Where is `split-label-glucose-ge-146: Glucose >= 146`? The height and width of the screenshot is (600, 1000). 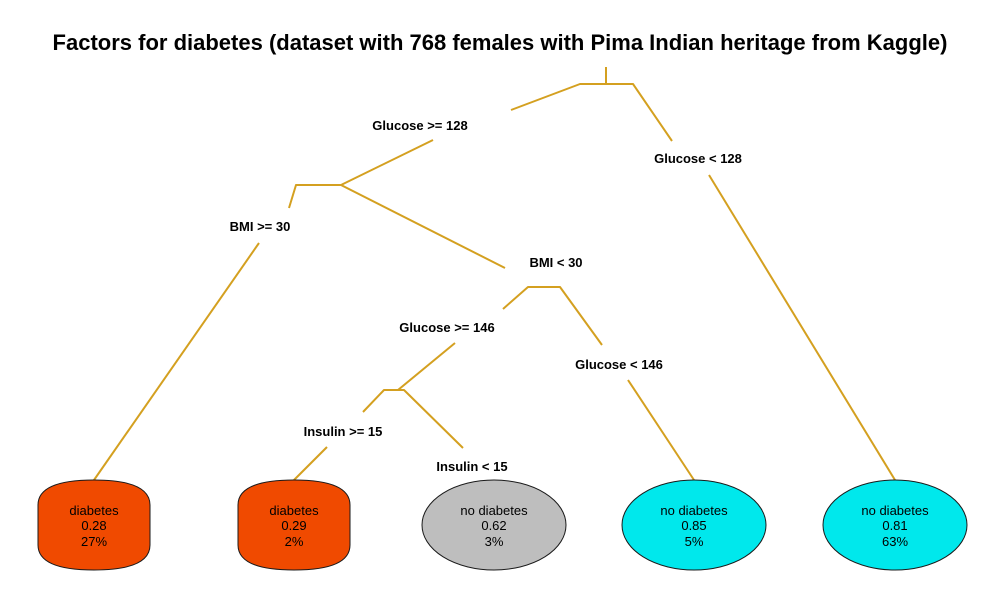
split-label-glucose-ge-146: Glucose >= 146 is located at coordinates (446, 327).